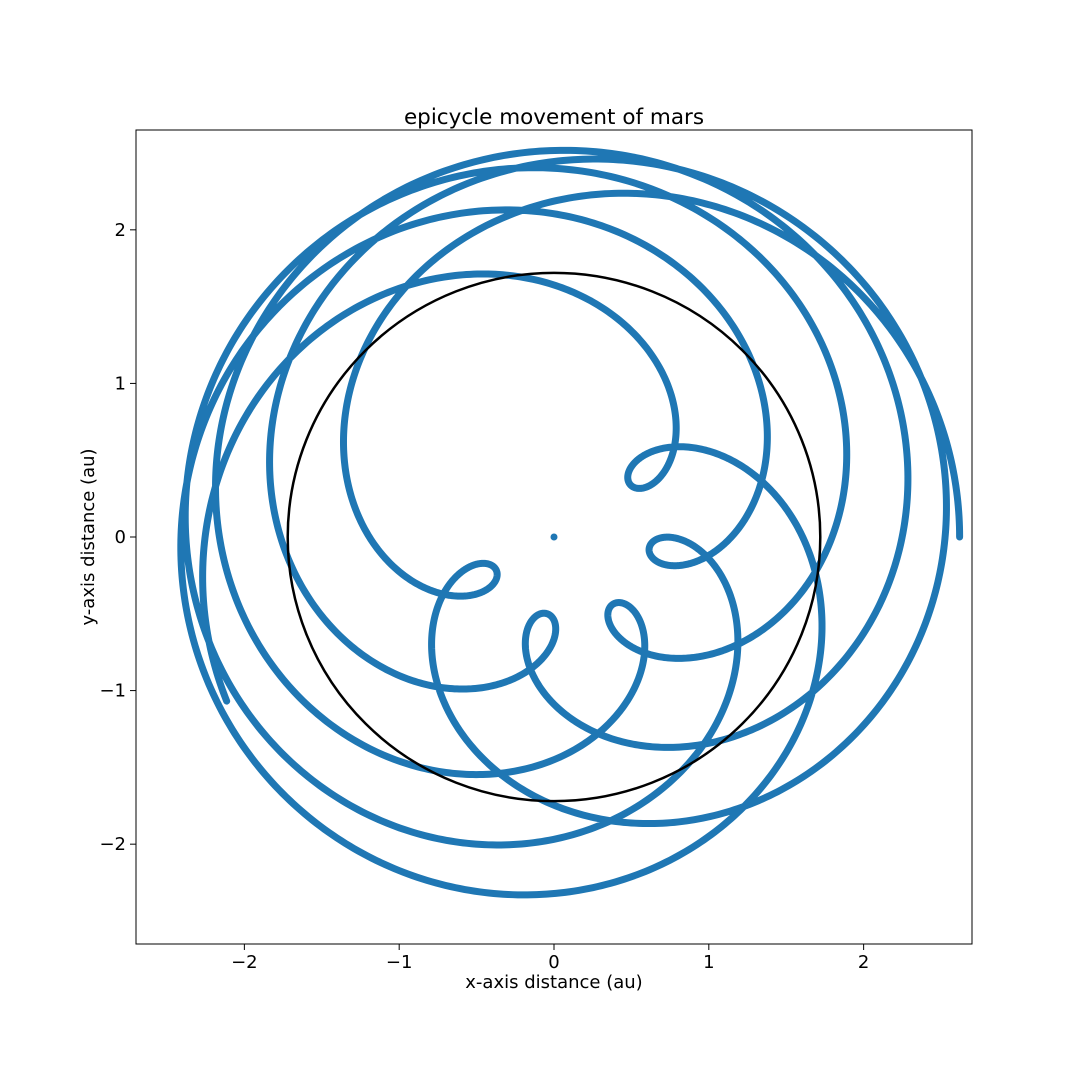 The height and width of the screenshot is (1080, 1080). What do you see at coordinates (399, 962) in the screenshot?
I see `x-tick-label: −1` at bounding box center [399, 962].